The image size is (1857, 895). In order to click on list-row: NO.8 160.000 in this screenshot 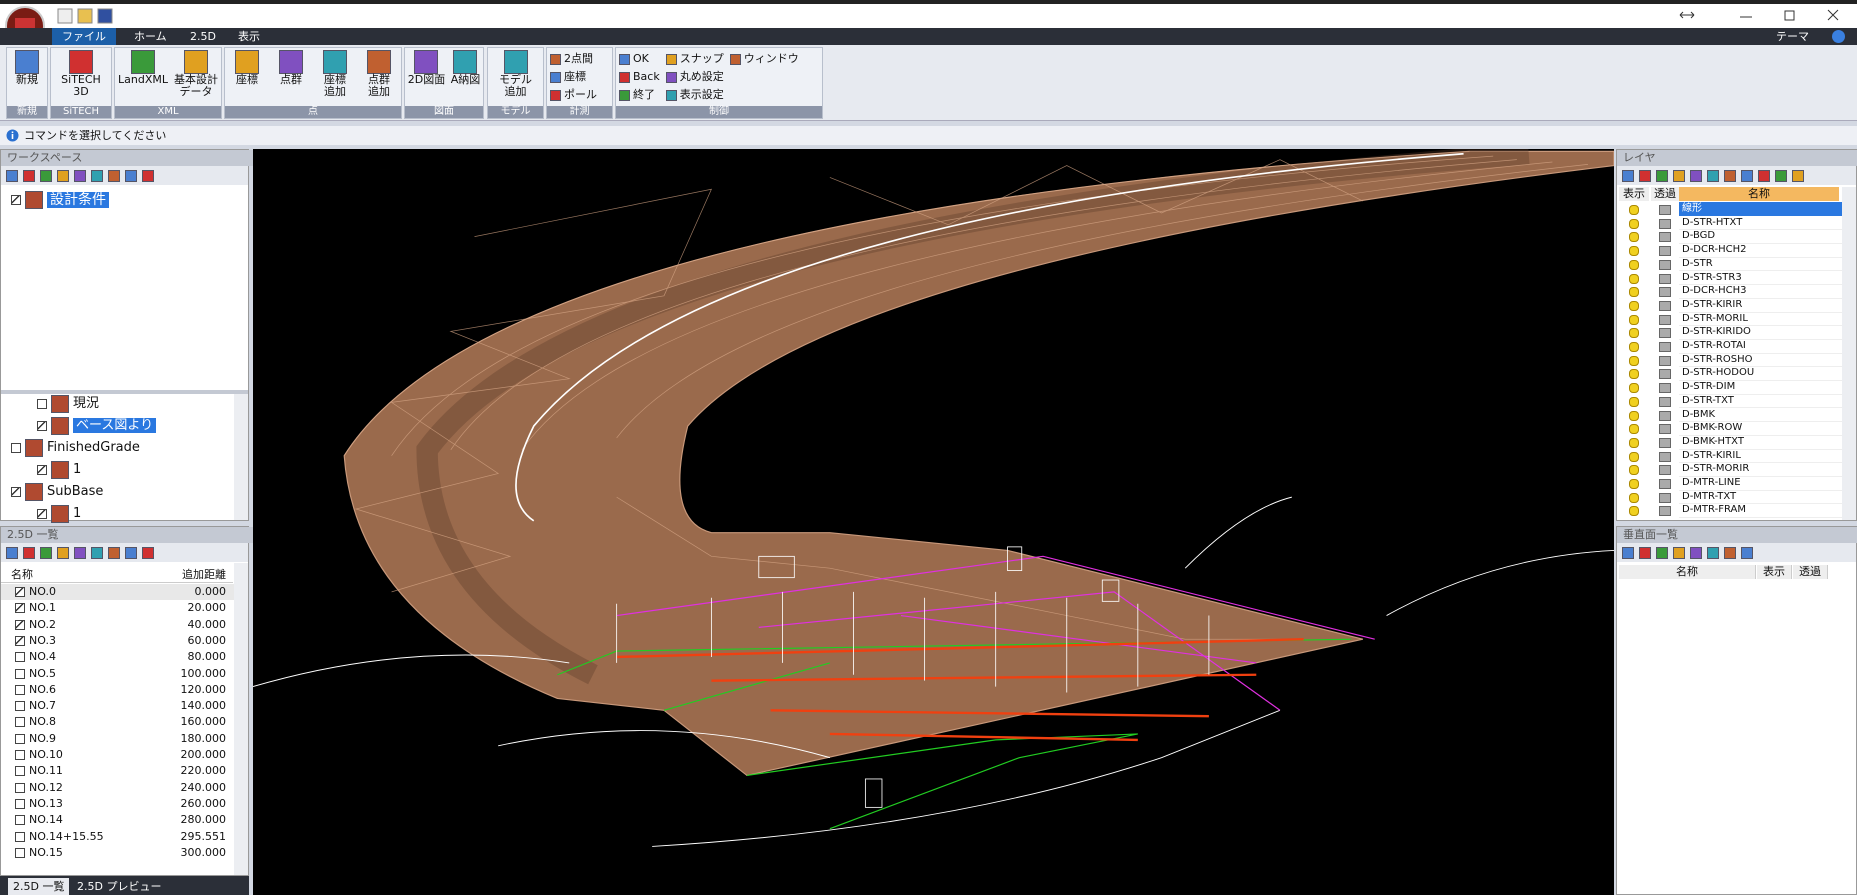, I will do `click(117, 722)`.